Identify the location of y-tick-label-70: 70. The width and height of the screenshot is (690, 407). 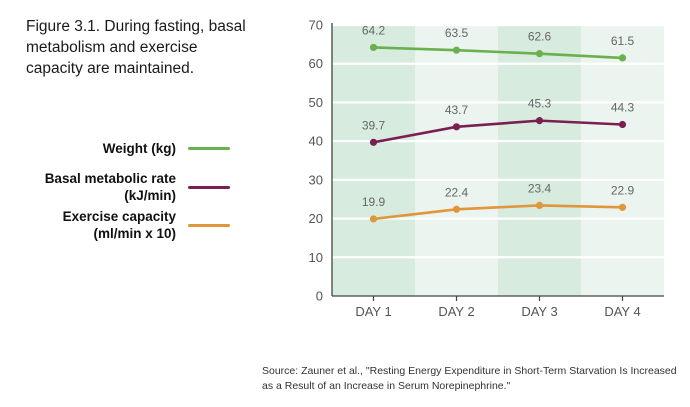
(316, 25).